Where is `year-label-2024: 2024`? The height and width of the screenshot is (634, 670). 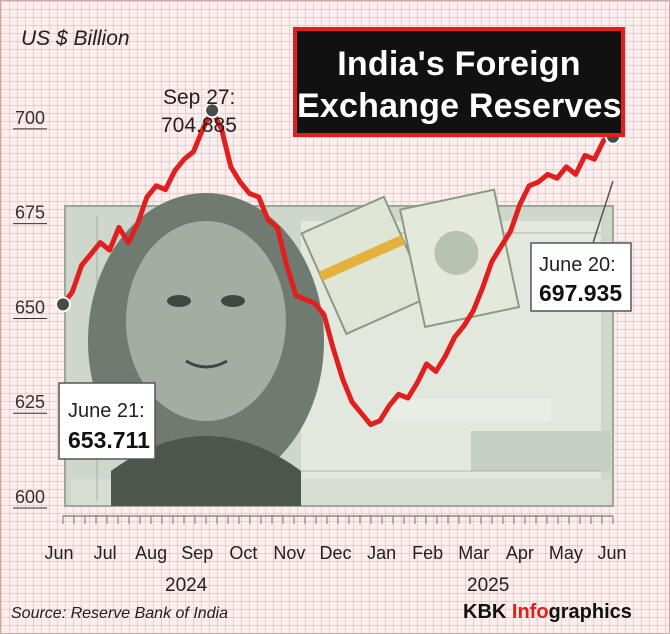 year-label-2024: 2024 is located at coordinates (186, 585).